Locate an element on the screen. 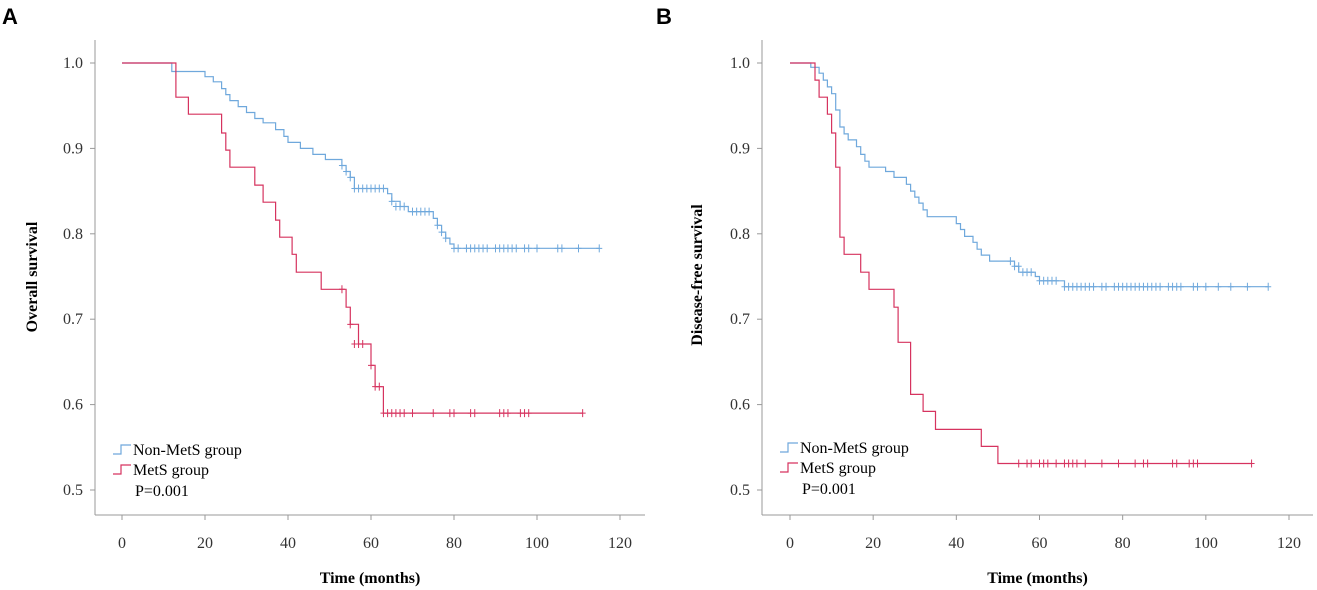 The image size is (1317, 590). panel-label-b: B is located at coordinates (664, 16).